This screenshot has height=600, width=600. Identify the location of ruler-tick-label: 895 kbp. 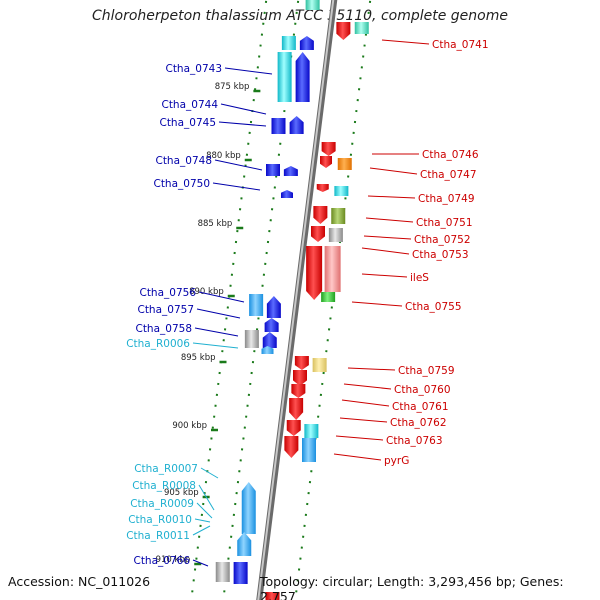
(198, 358).